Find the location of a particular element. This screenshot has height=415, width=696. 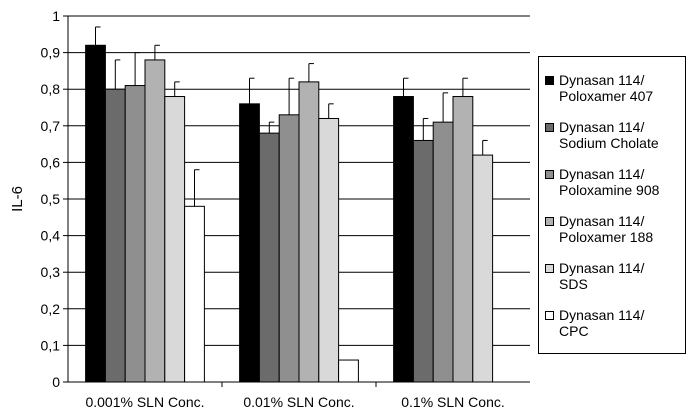

legend-label-line2: Poloxamer 407 is located at coordinates (606, 96).